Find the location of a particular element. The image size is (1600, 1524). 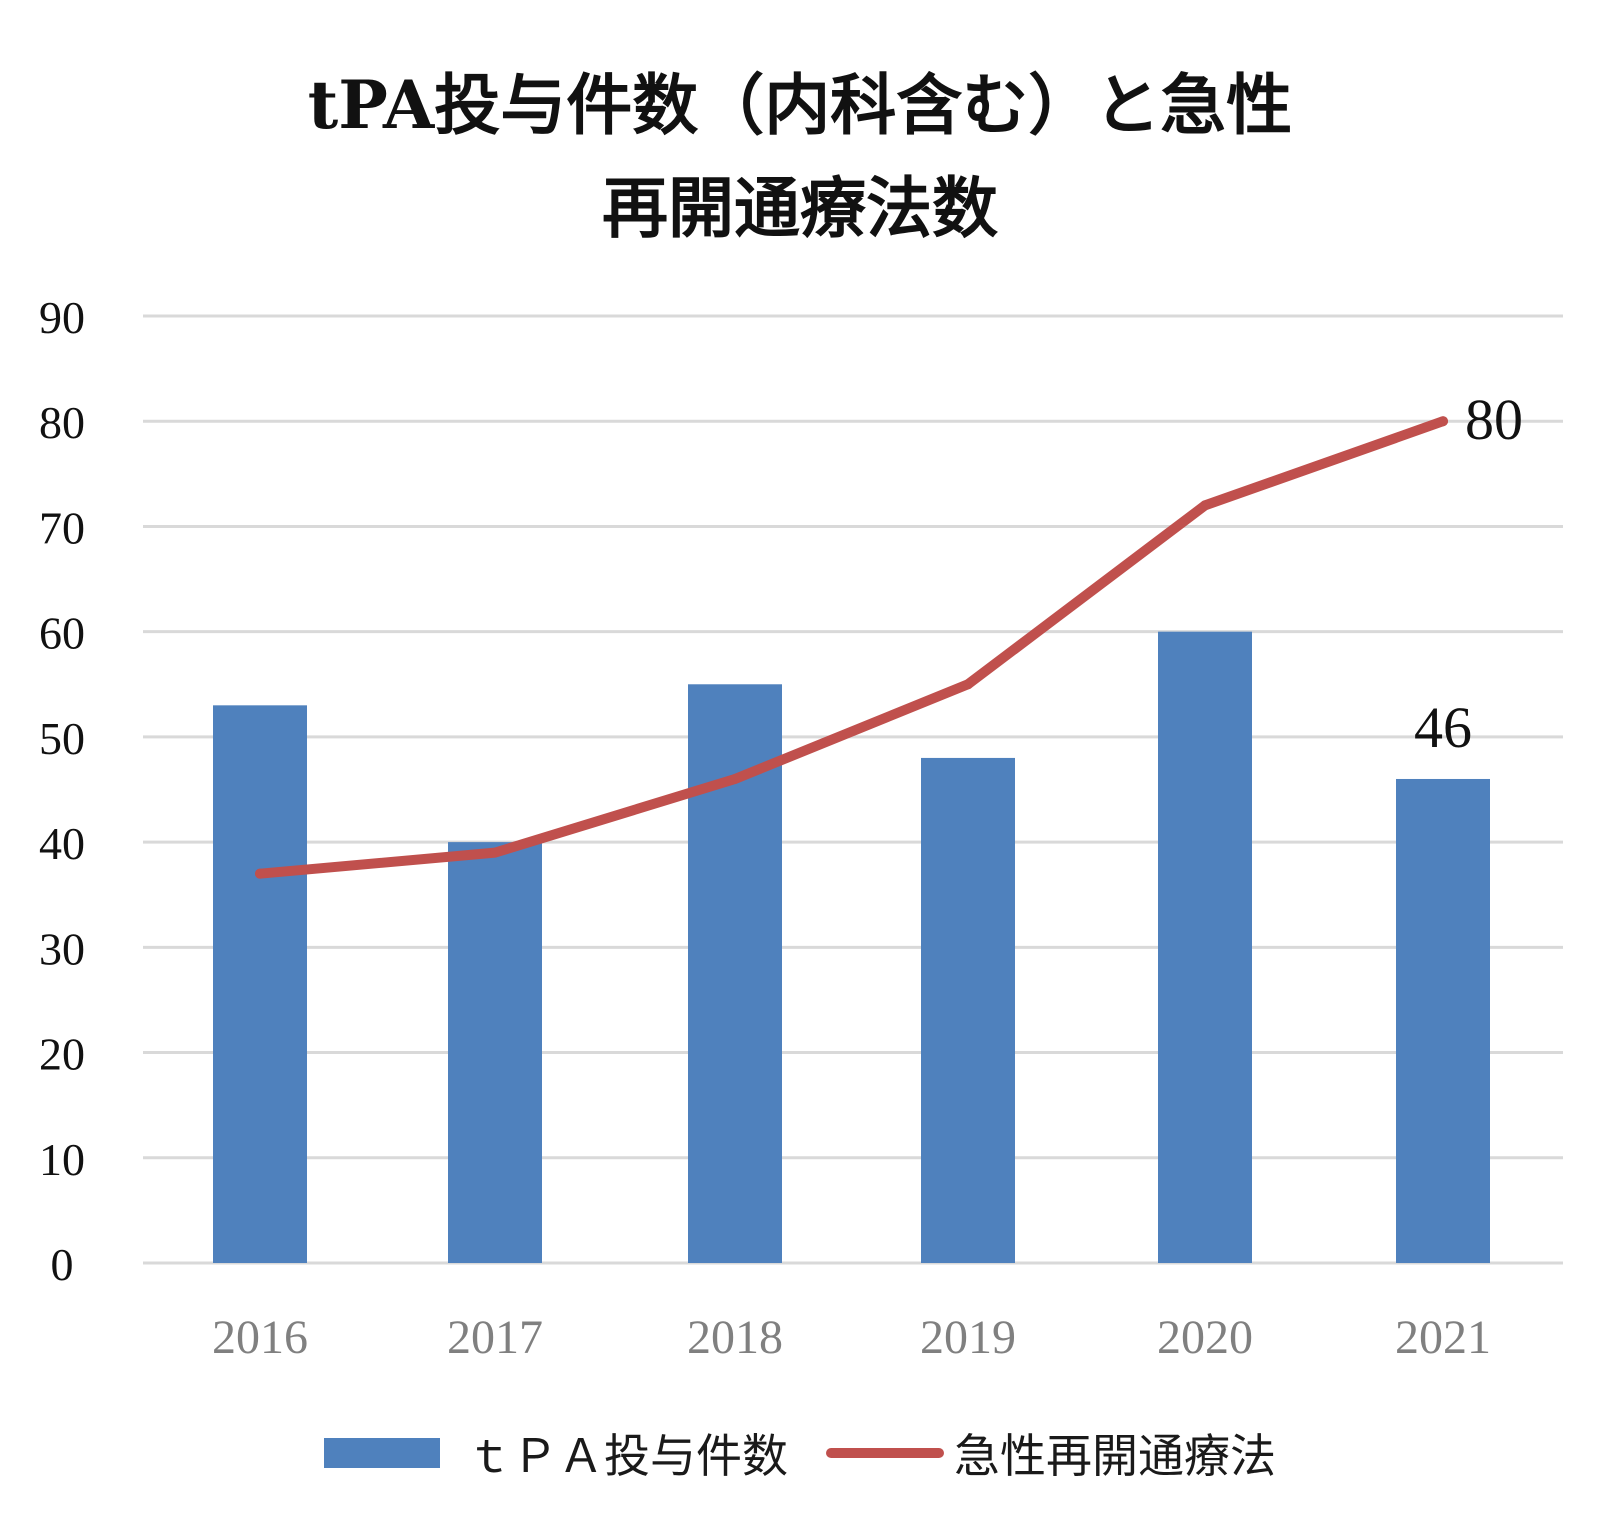

y-tick-label: 20 is located at coordinates (62, 1054).